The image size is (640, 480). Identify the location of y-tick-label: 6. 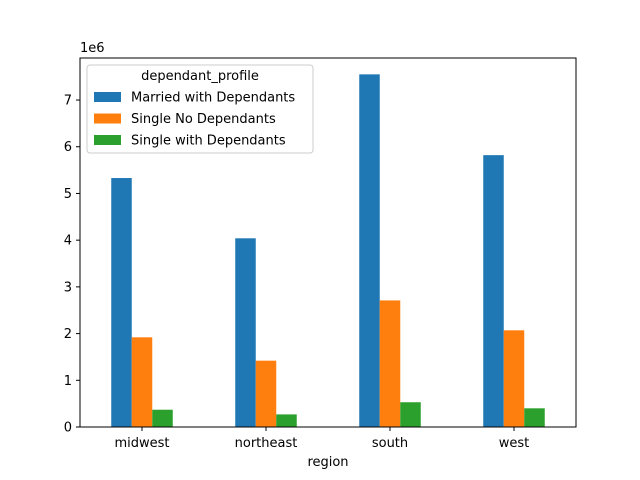
(68, 147).